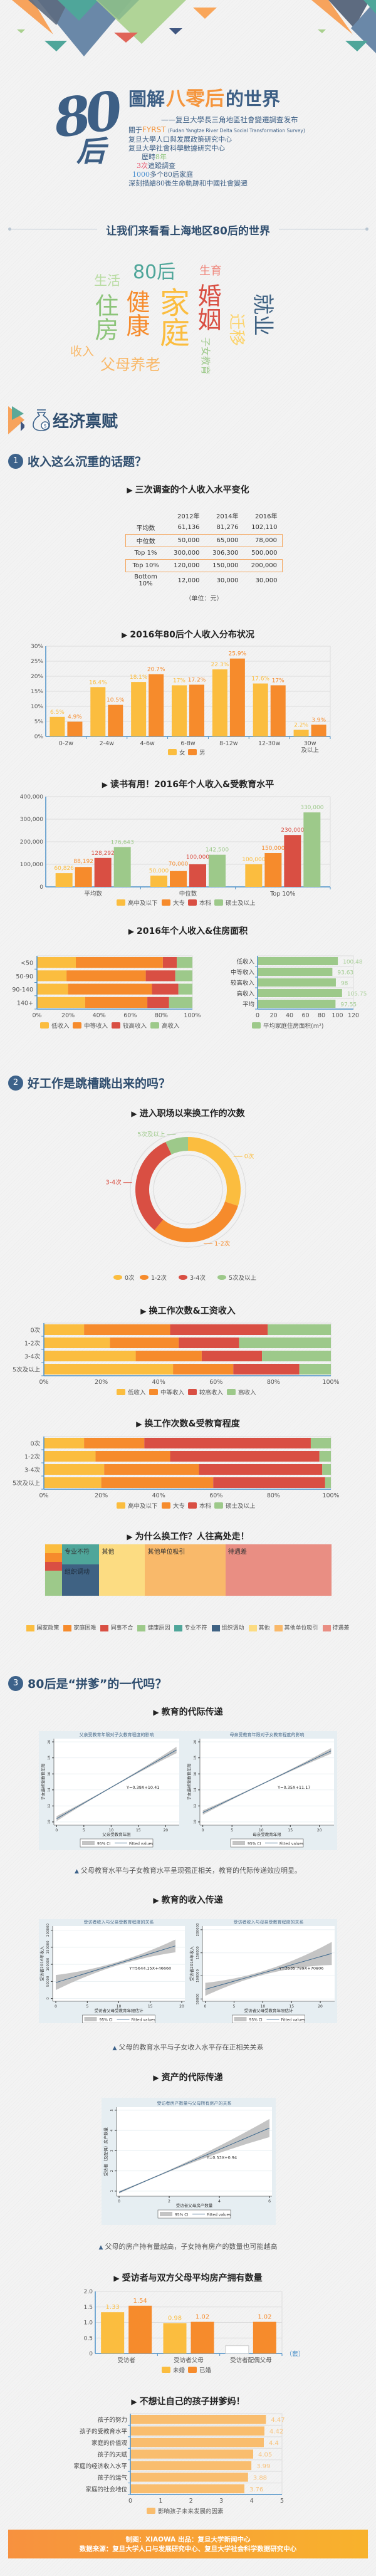  I want to click on data-label: 10.5%, so click(116, 701).